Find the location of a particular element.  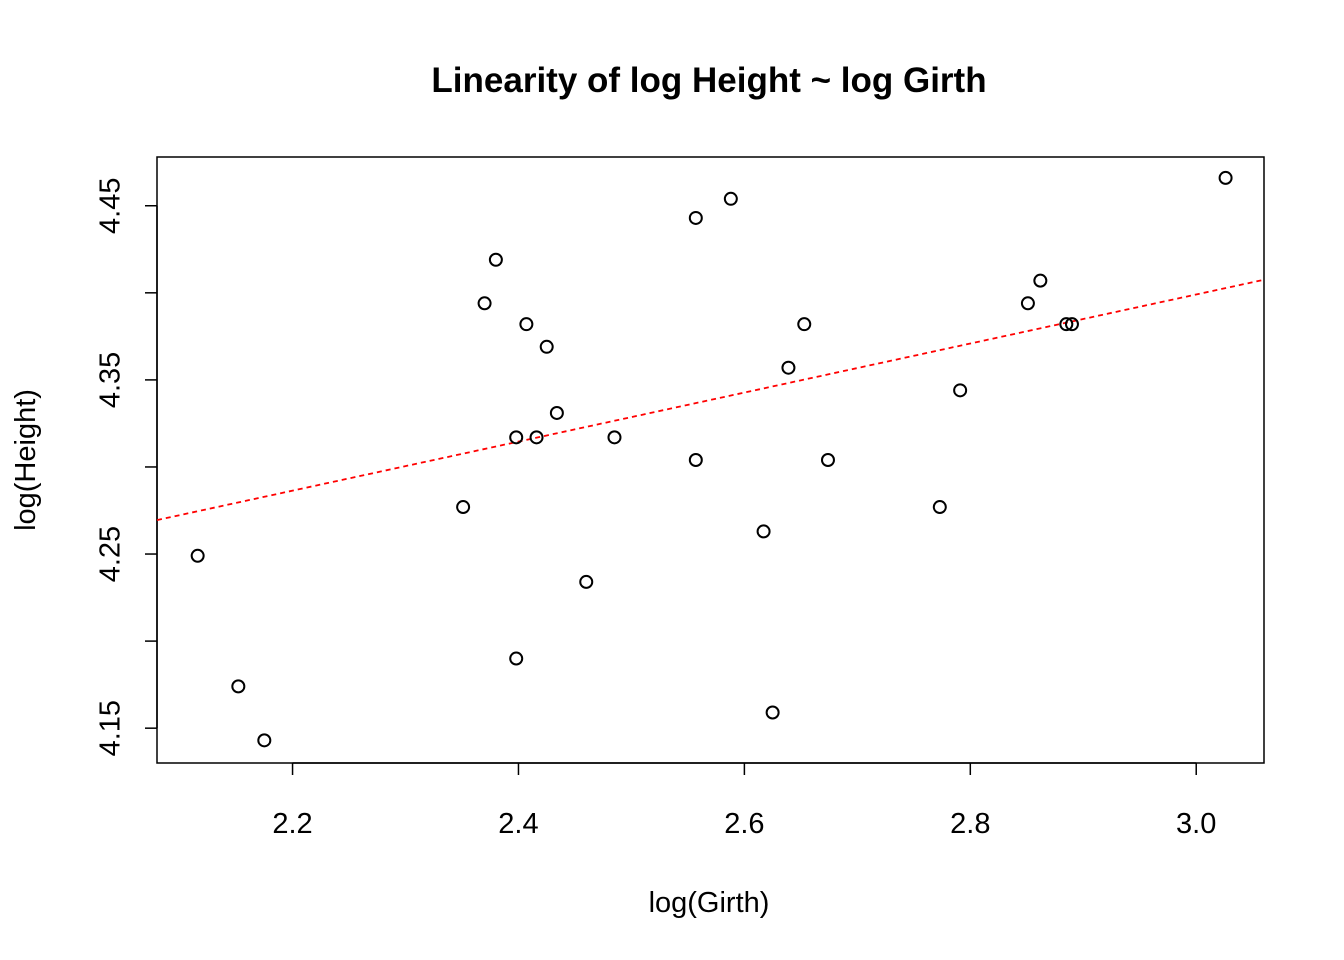

x-tick-label: 2.2 is located at coordinates (292, 824).